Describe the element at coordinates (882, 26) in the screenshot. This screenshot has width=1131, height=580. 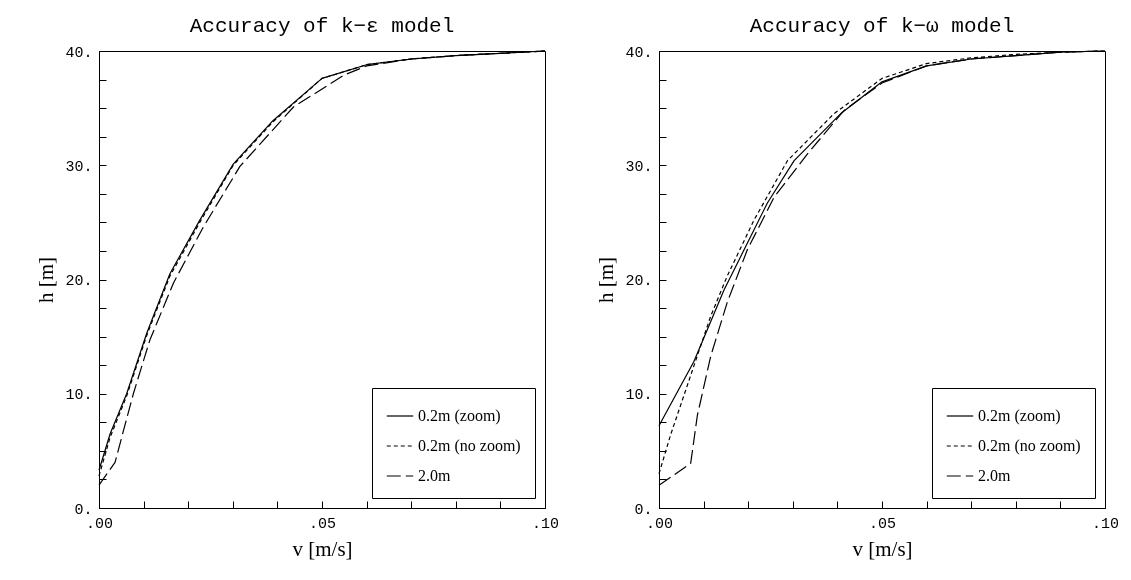
I see `chart-title: Accuracy of k−ω model` at that location.